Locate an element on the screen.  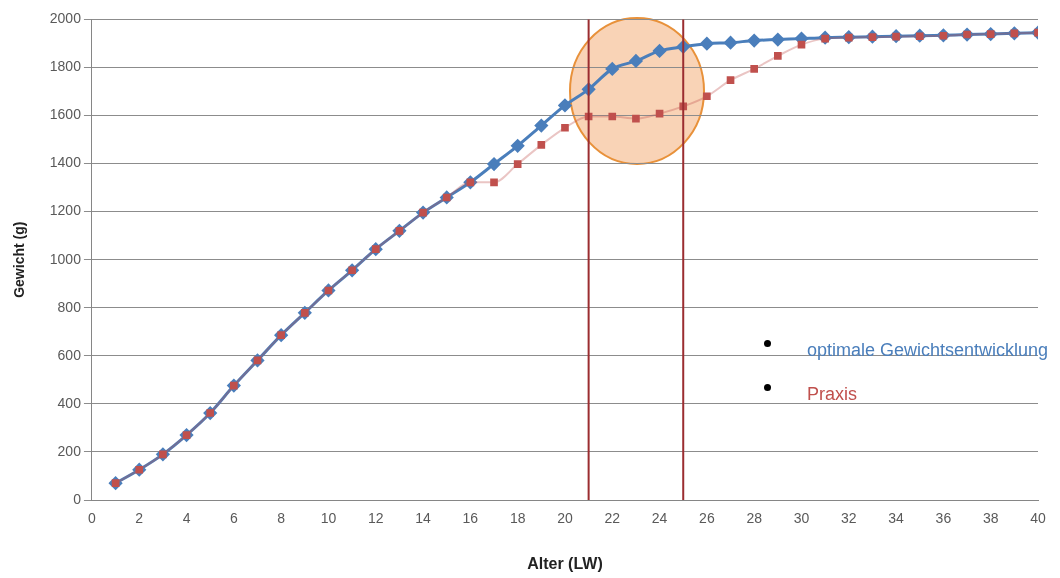
x-tick-label: 34 is located at coordinates (896, 518).